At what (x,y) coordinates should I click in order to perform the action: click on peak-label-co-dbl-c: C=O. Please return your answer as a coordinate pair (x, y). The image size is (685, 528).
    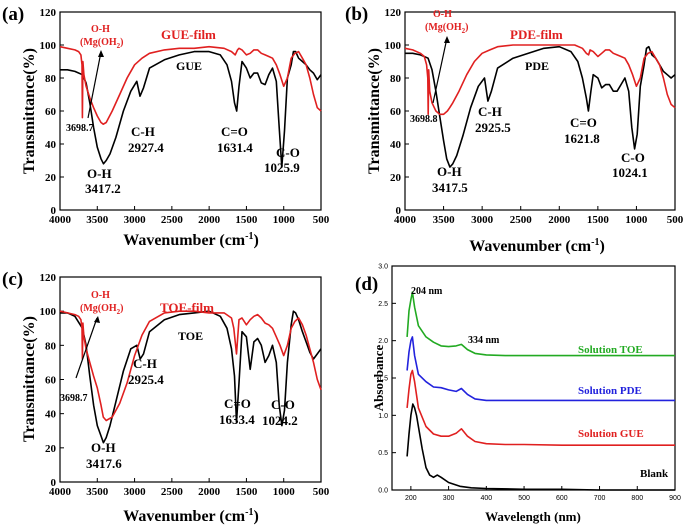
    Looking at the image, I should click on (237, 403).